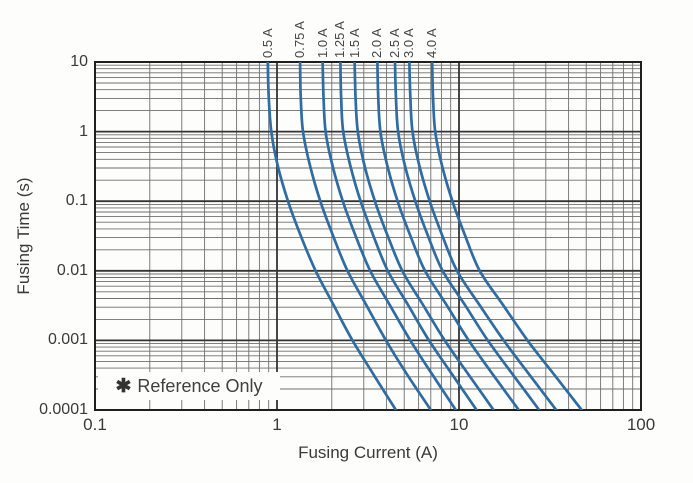 This screenshot has height=483, width=693. What do you see at coordinates (641, 424) in the screenshot?
I see `x-tick-100: 100` at bounding box center [641, 424].